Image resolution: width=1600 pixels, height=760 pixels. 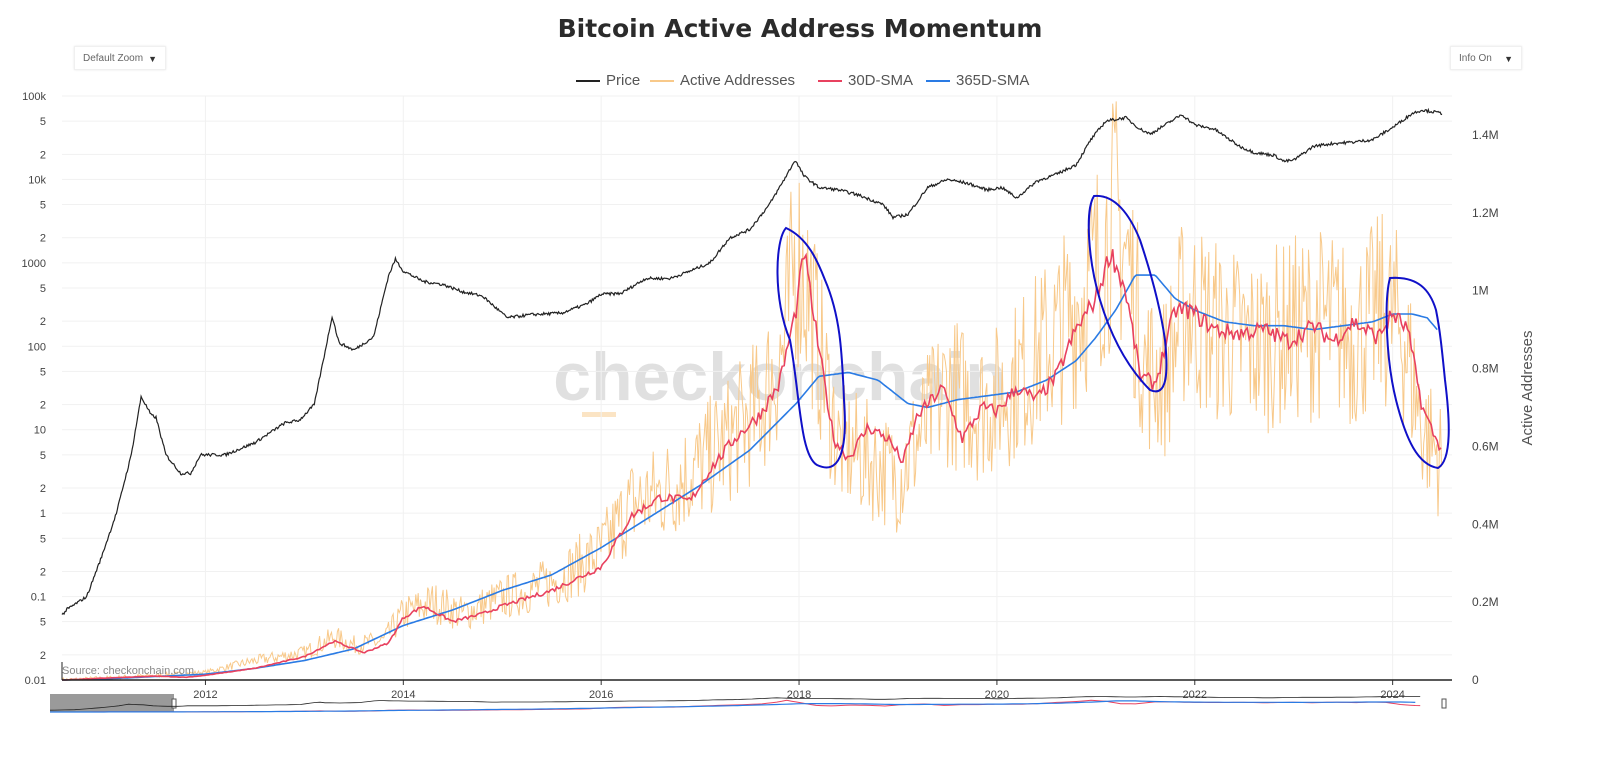 I want to click on legend-label: 365D-SMA, so click(x=993, y=80).